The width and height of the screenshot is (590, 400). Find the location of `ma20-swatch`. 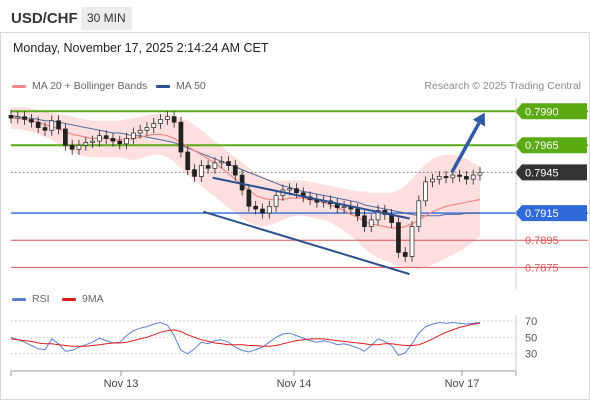

ma20-swatch is located at coordinates (19, 86).